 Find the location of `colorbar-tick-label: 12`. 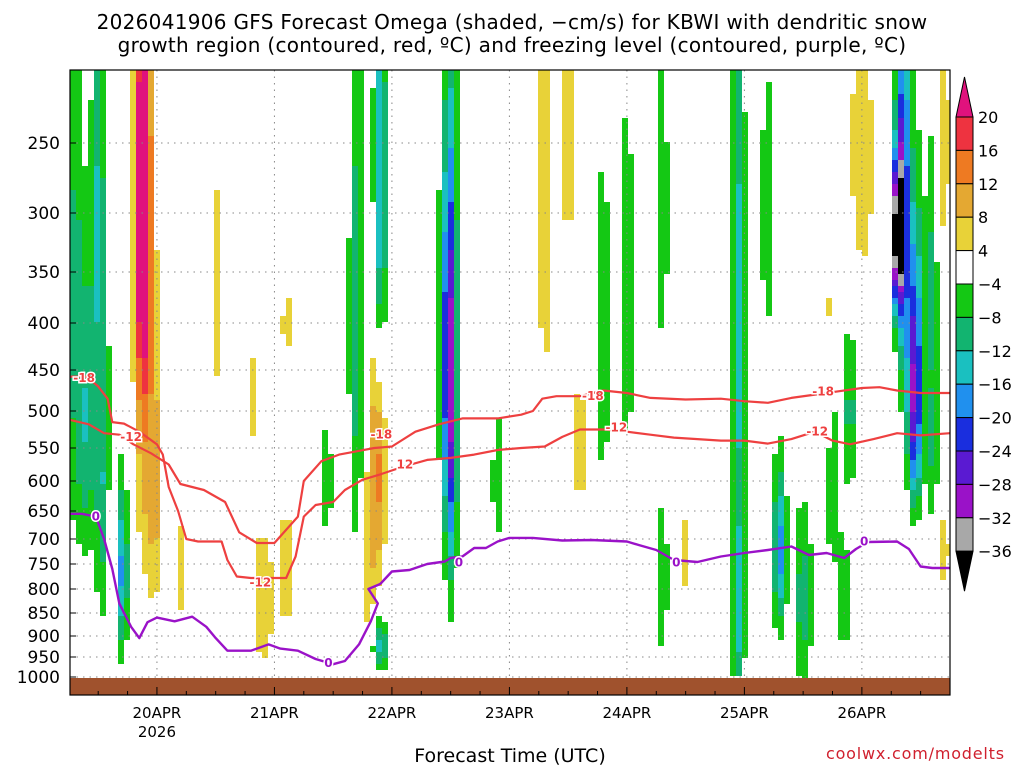

colorbar-tick-label: 12 is located at coordinates (988, 184).